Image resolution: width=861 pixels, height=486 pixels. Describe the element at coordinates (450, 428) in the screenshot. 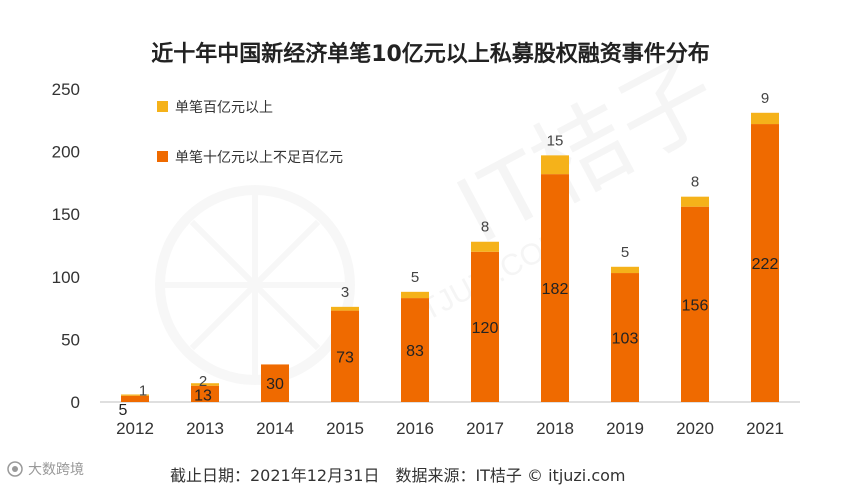

I see `x-axis: 2012 2013 2014 2015 2016 2017 2018 2019 2020 2021` at that location.